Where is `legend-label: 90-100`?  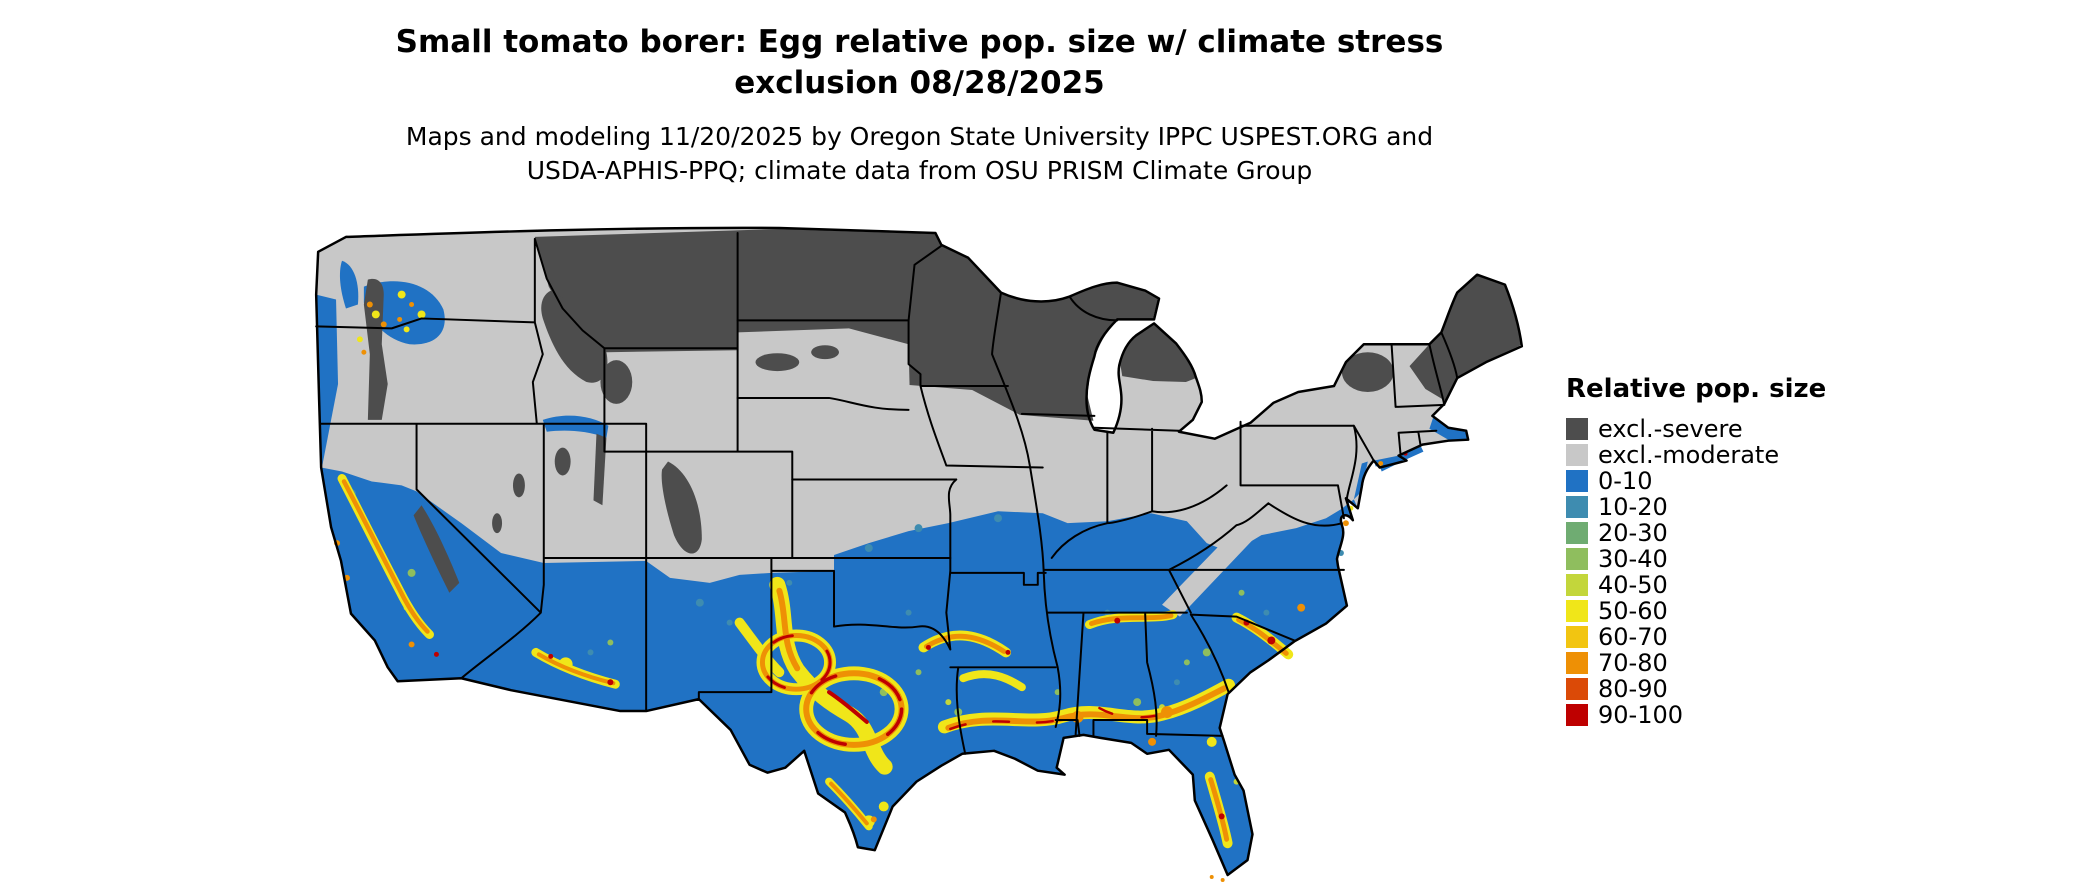
legend-label: 90-100 is located at coordinates (1641, 715).